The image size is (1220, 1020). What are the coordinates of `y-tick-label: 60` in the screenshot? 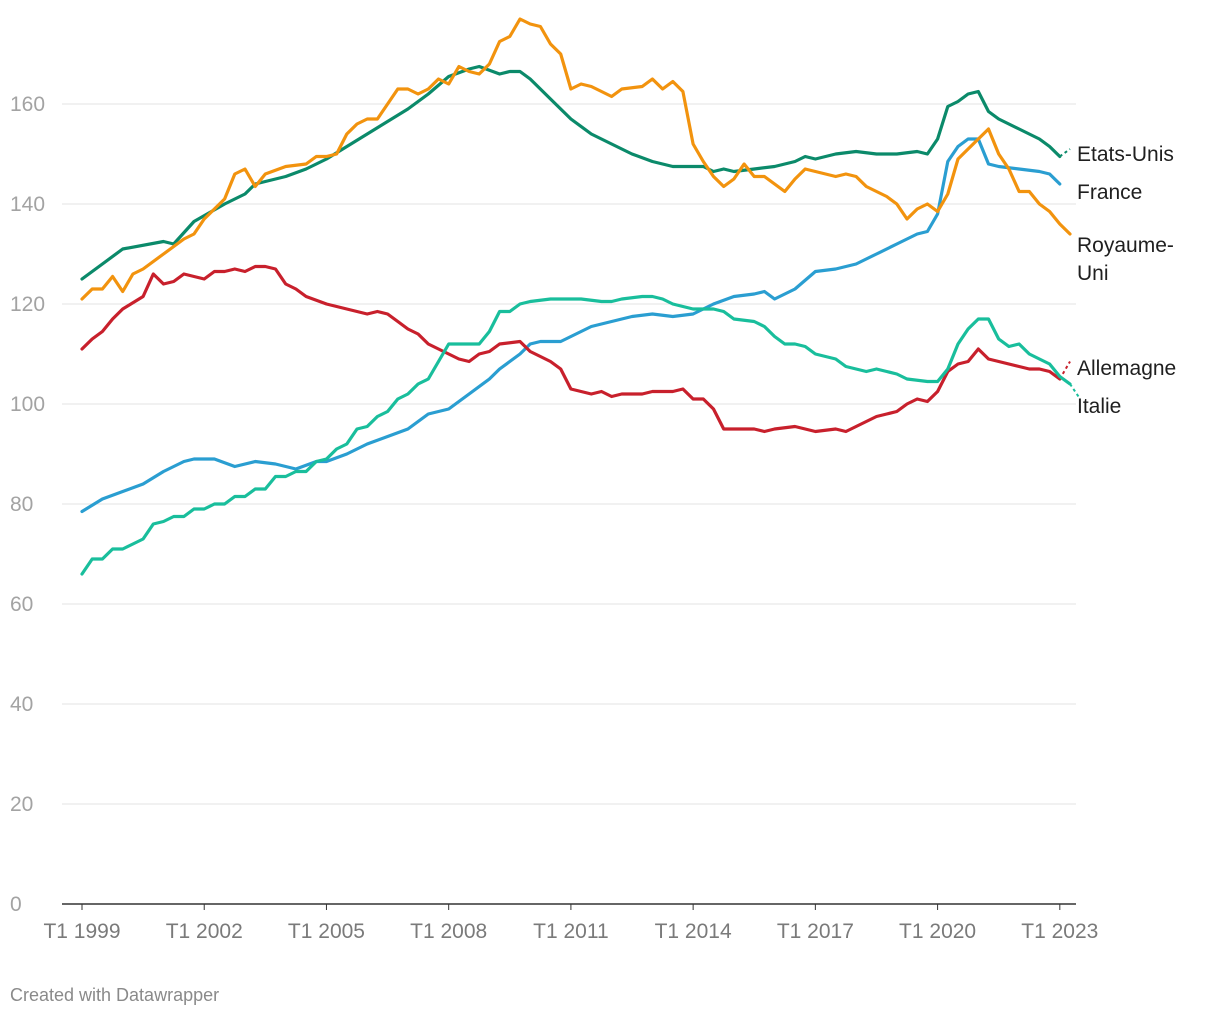 It's located at (21, 604).